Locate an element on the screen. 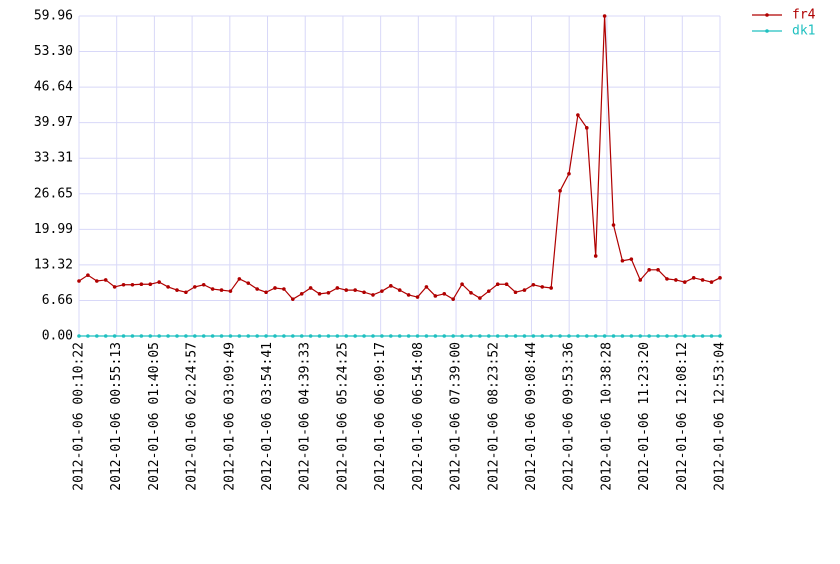 Image resolution: width=840 pixels, height=564 pixels. x-tick-label: 2012-01-06 12:08:12 is located at coordinates (682, 416).